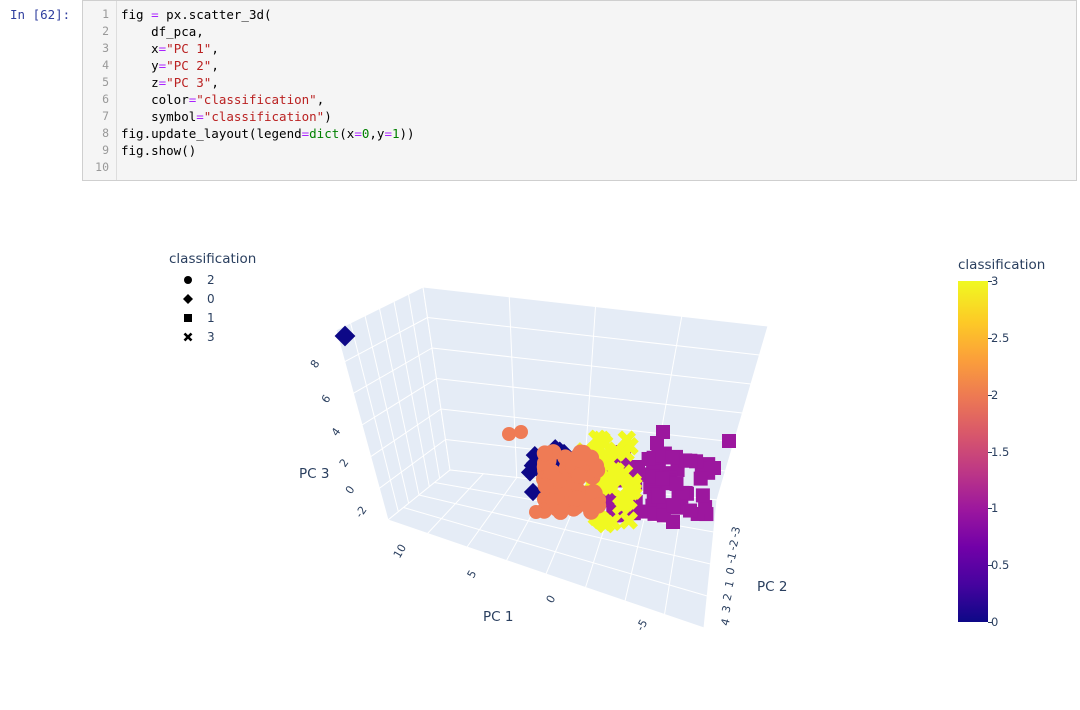 The width and height of the screenshot is (1080, 710). Describe the element at coordinates (1000, 337) in the screenshot. I see `colorbar-tick-label: 2.5` at that location.